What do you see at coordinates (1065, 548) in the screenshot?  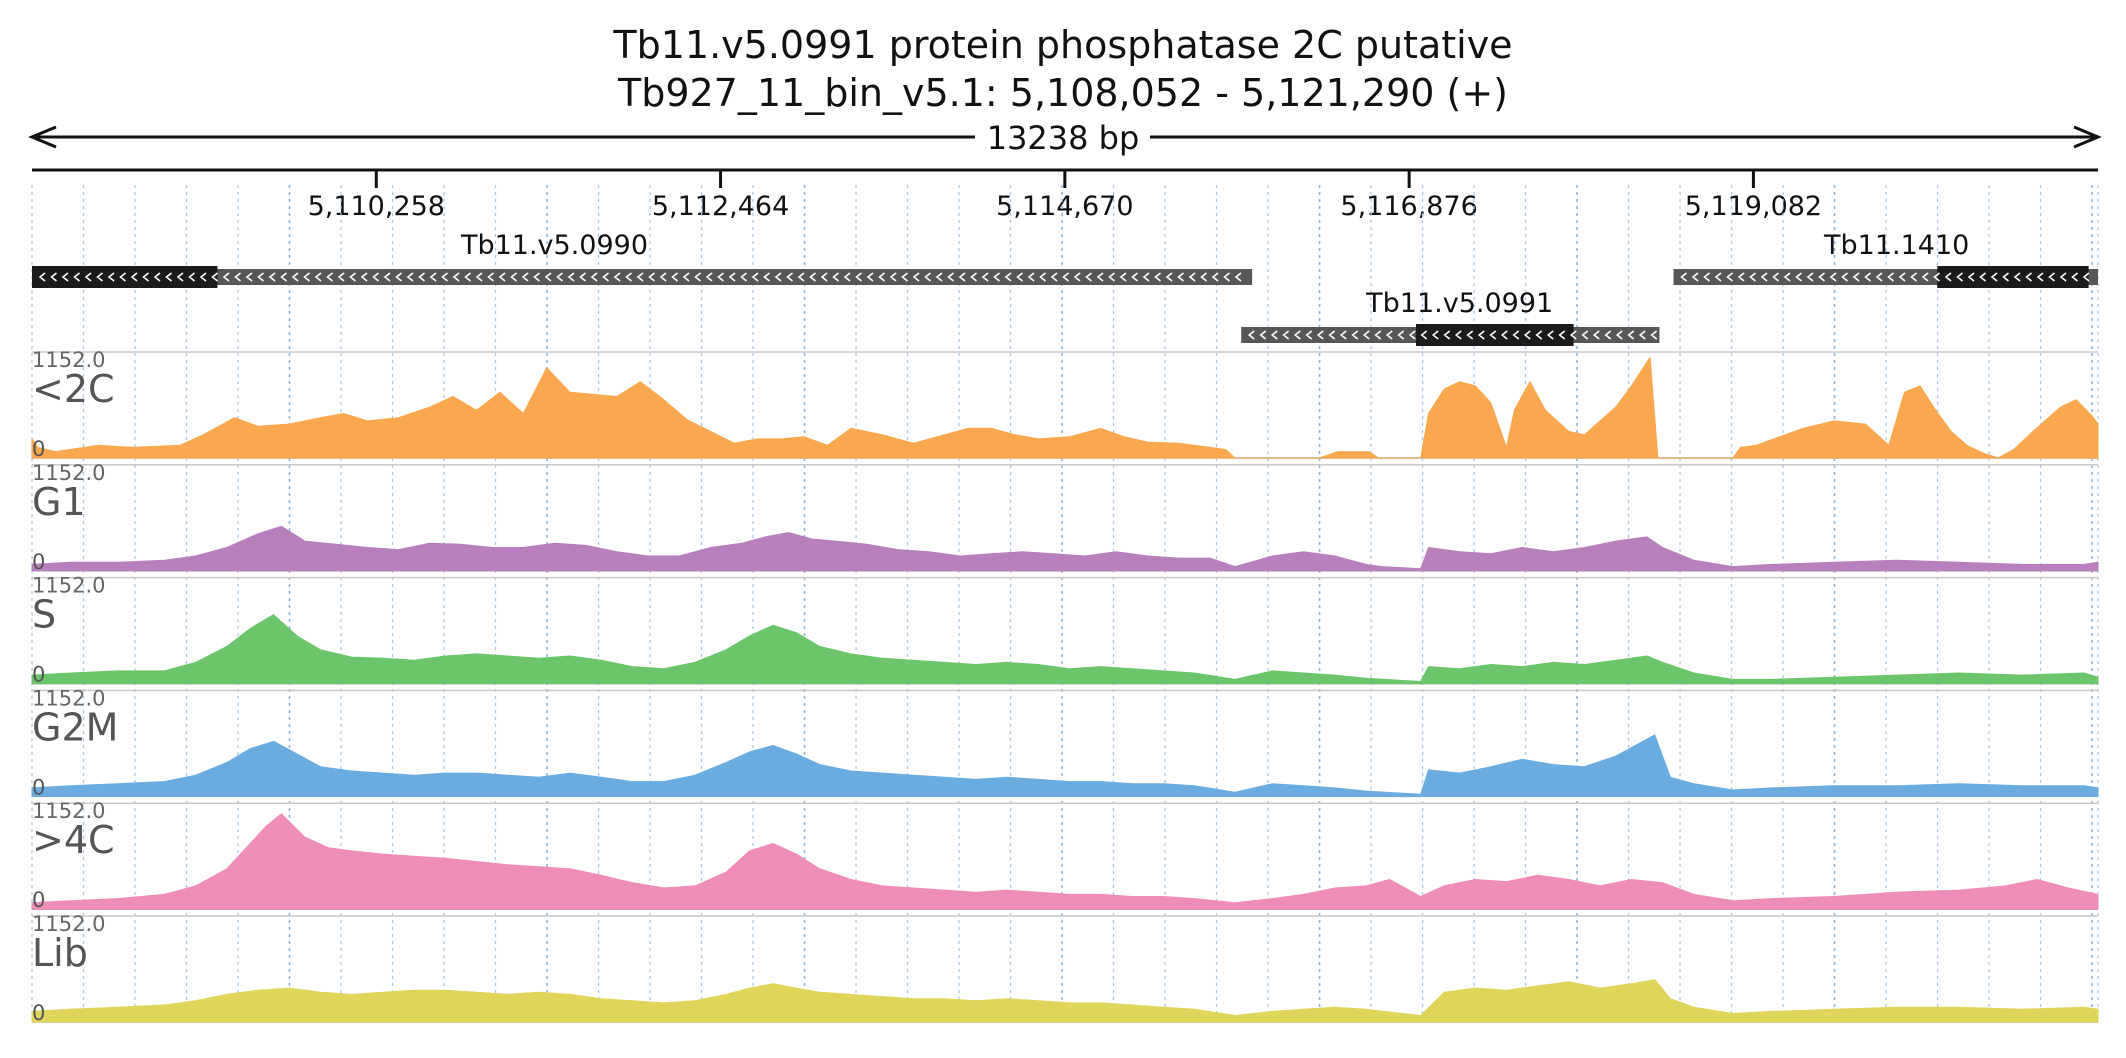 I see `coverage-area-G1` at bounding box center [1065, 548].